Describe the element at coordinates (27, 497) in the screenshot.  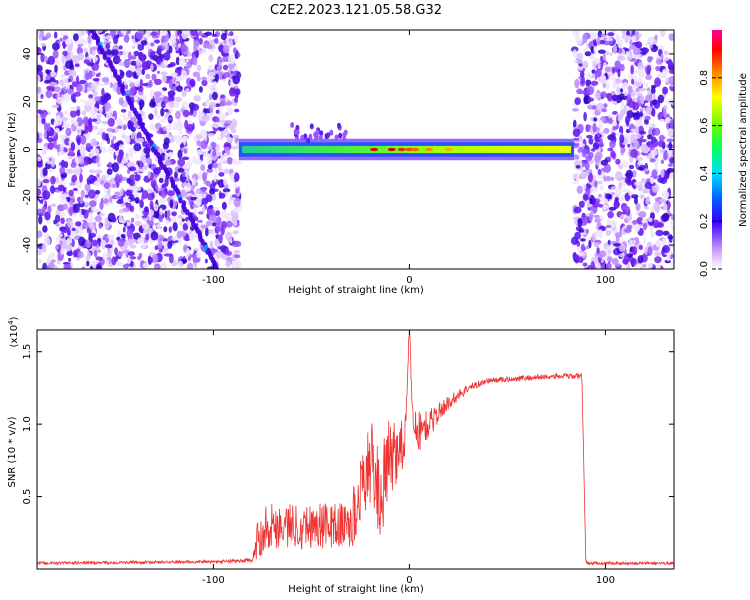
I see `snr-y-tick-label: 0.5` at that location.